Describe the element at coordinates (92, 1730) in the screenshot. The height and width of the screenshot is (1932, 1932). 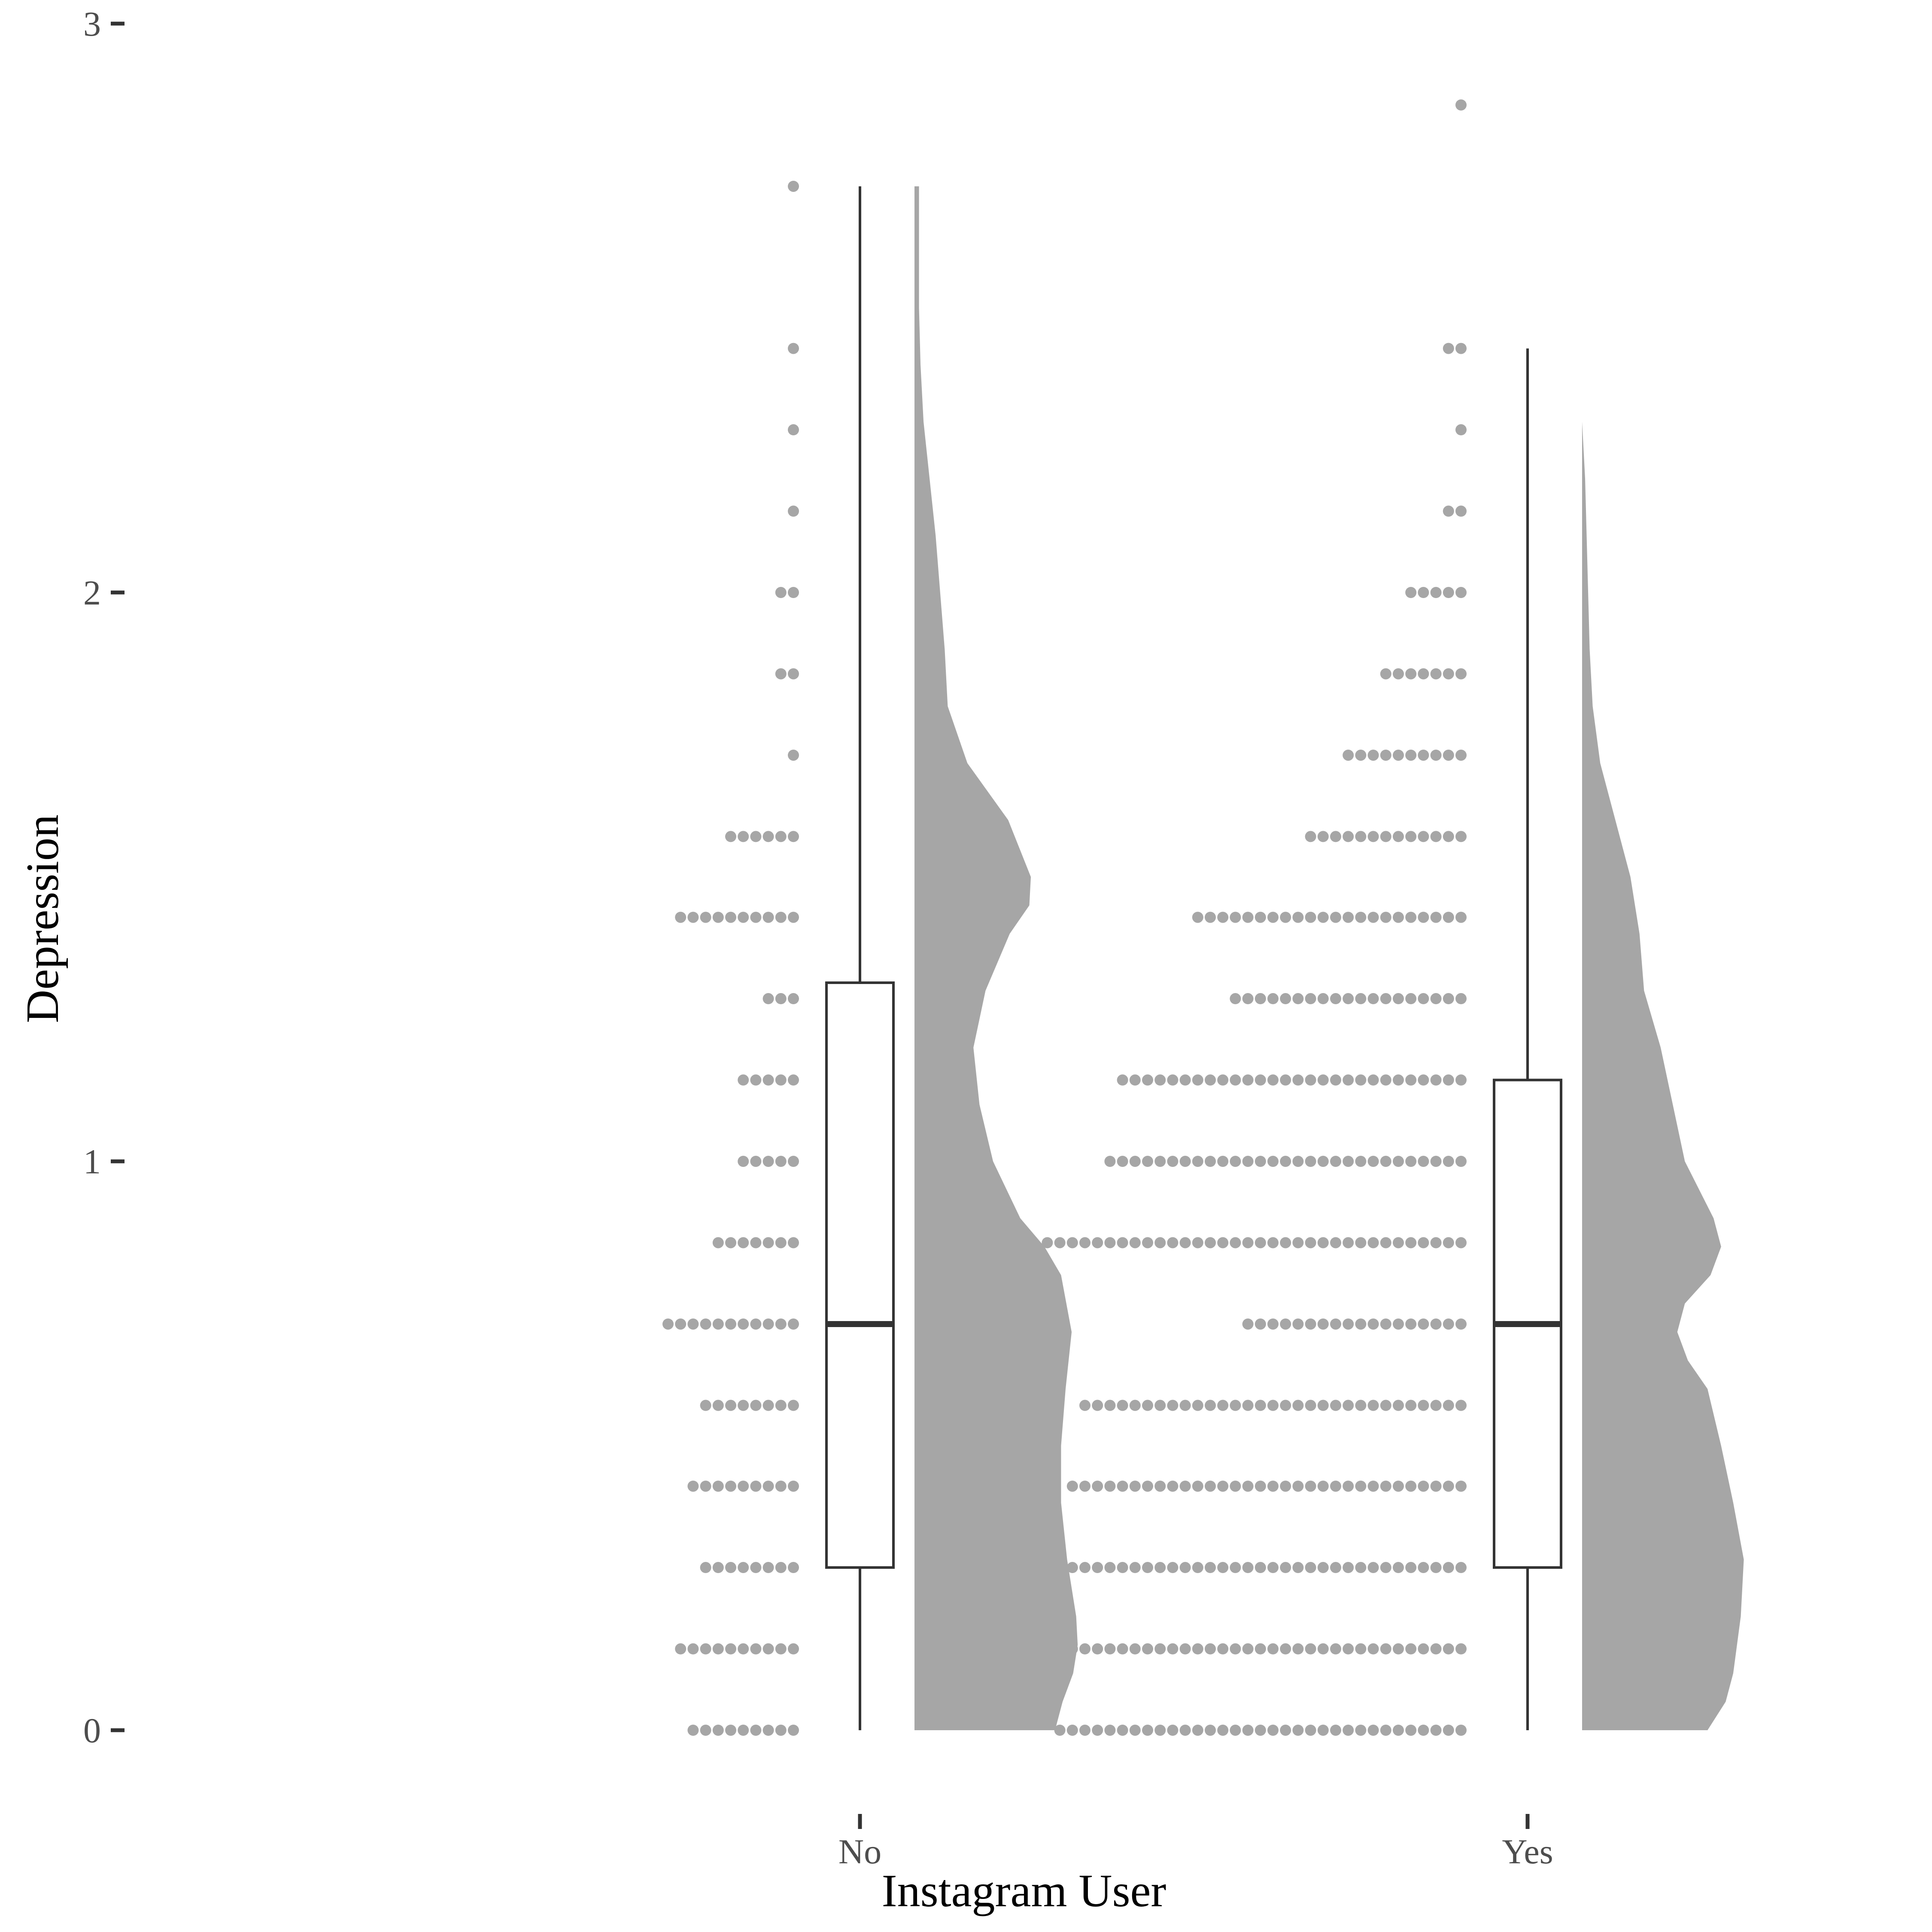
I see `y-tick-label: 0` at that location.